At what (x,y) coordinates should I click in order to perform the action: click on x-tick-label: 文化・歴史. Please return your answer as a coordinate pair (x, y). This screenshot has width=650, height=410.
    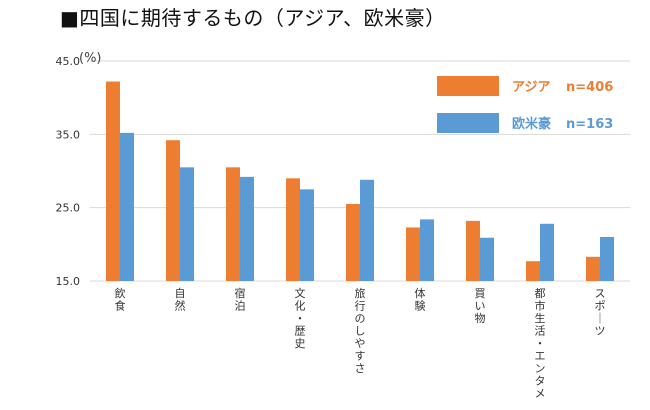
    Looking at the image, I should click on (300, 318).